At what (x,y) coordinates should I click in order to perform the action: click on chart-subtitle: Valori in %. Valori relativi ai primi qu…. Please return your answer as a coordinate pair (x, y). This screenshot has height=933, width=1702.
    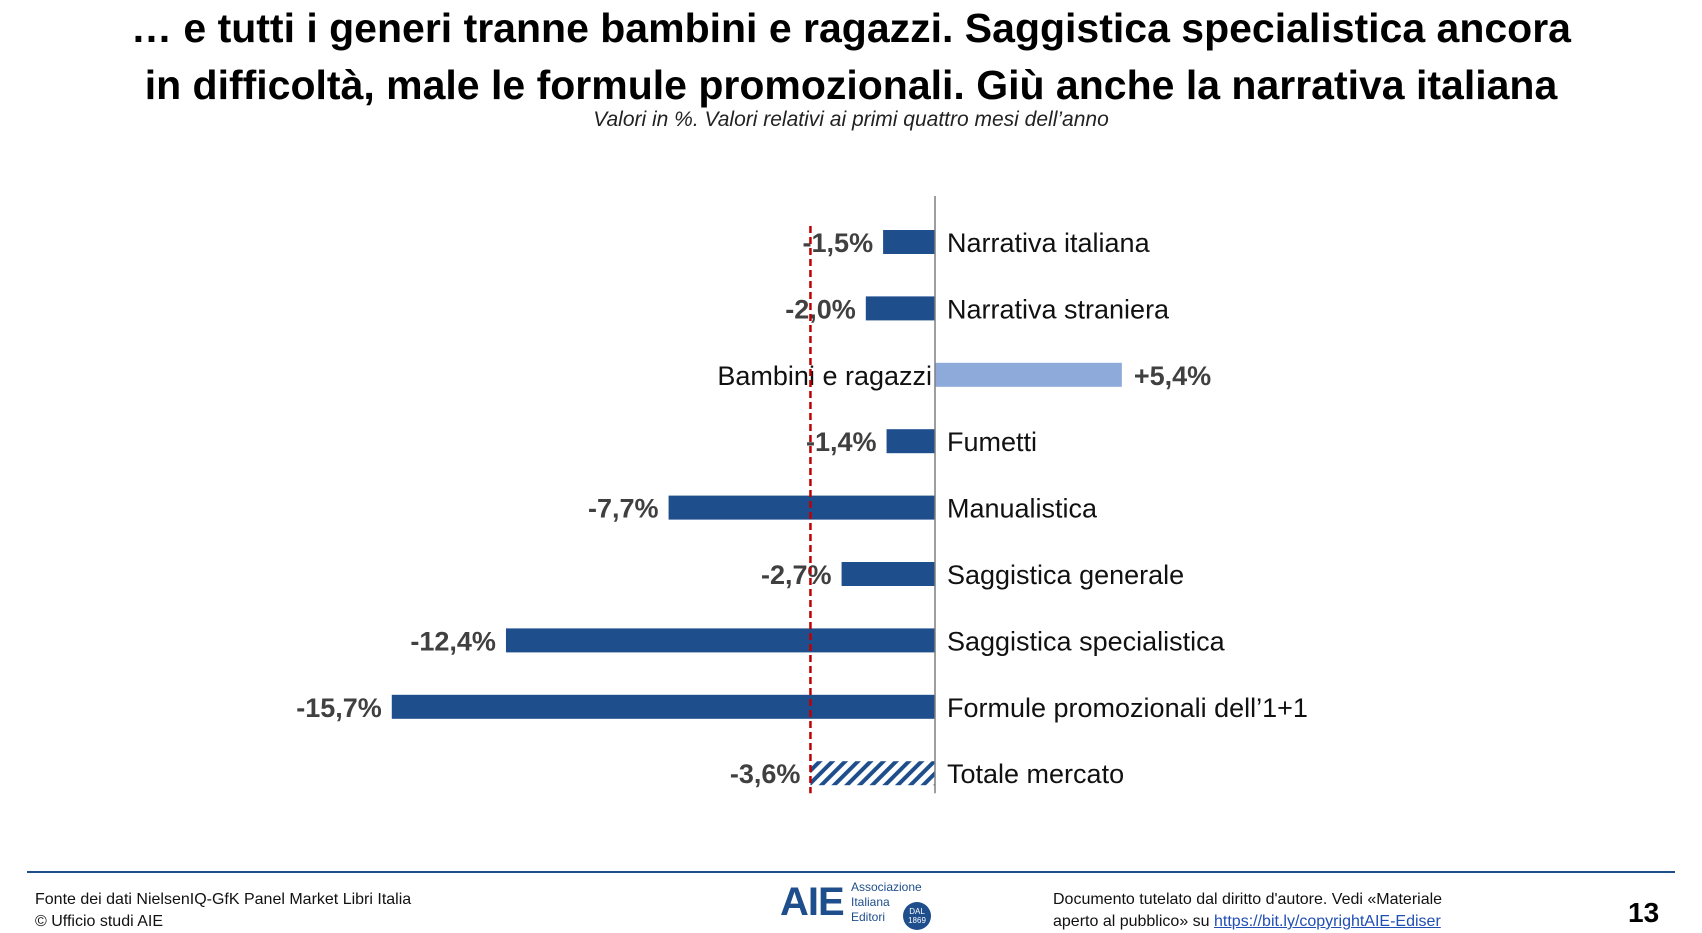
    Looking at the image, I should click on (851, 119).